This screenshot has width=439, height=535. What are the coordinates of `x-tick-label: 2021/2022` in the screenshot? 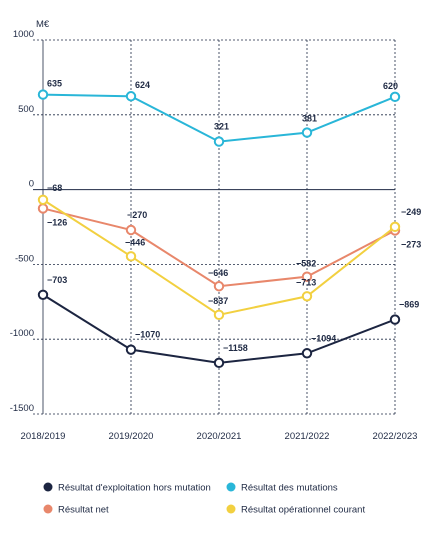 It's located at (307, 436).